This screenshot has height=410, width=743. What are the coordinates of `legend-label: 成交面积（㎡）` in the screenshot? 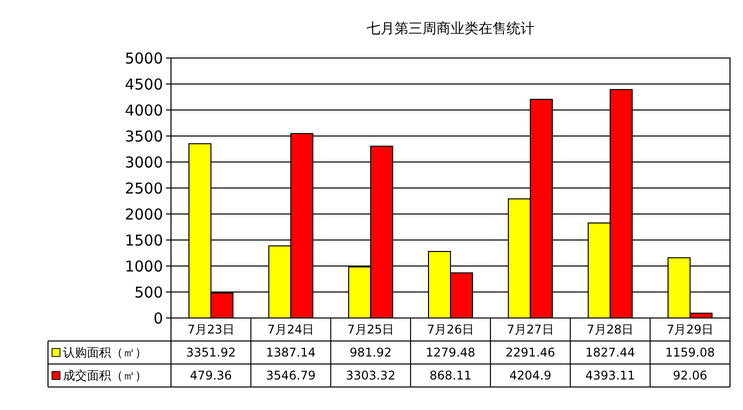 It's located at (105, 375).